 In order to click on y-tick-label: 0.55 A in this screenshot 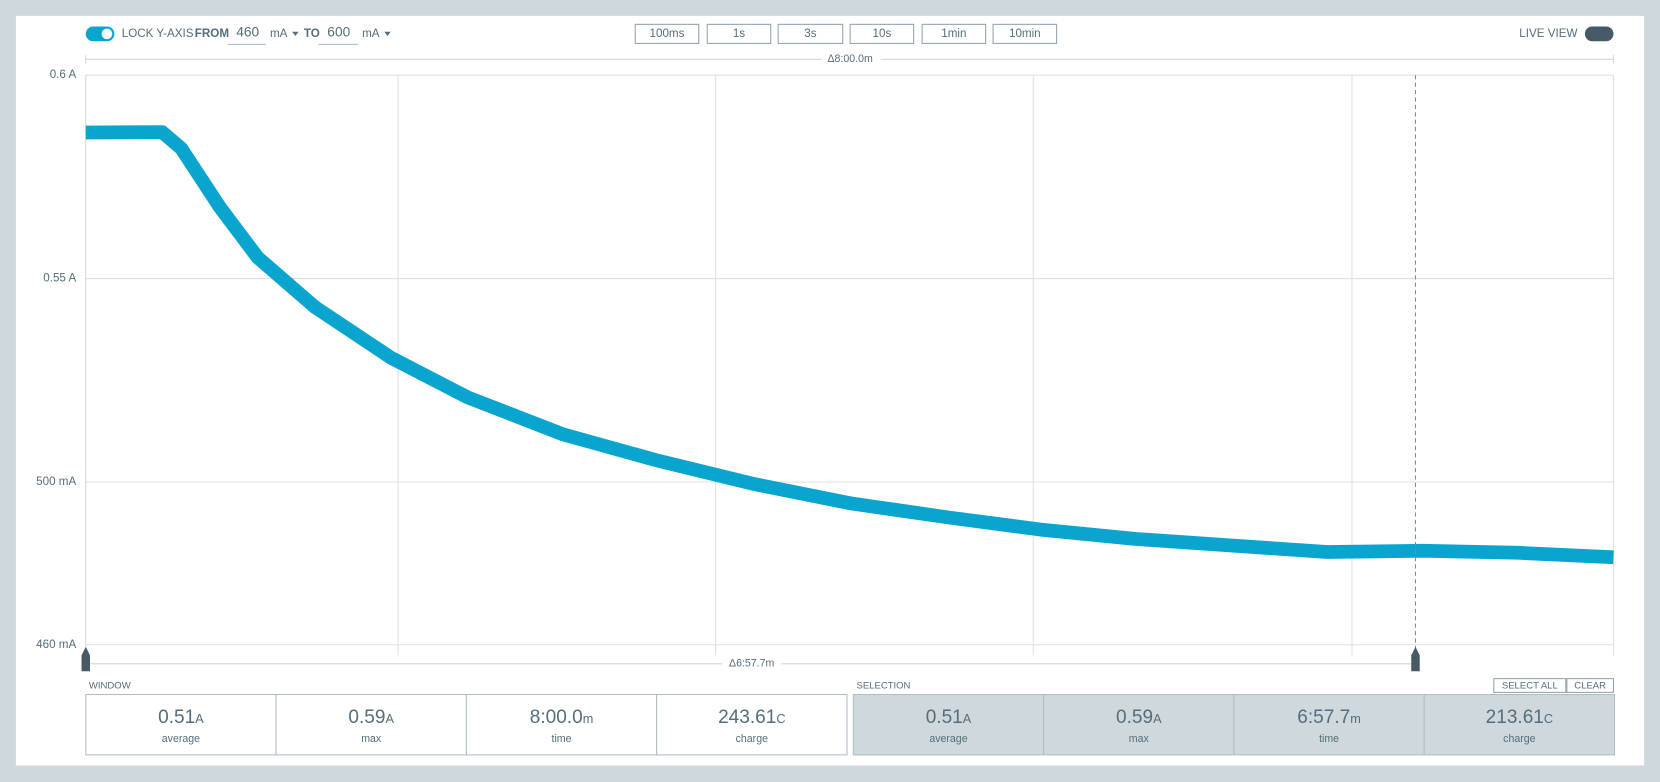, I will do `click(59, 278)`.